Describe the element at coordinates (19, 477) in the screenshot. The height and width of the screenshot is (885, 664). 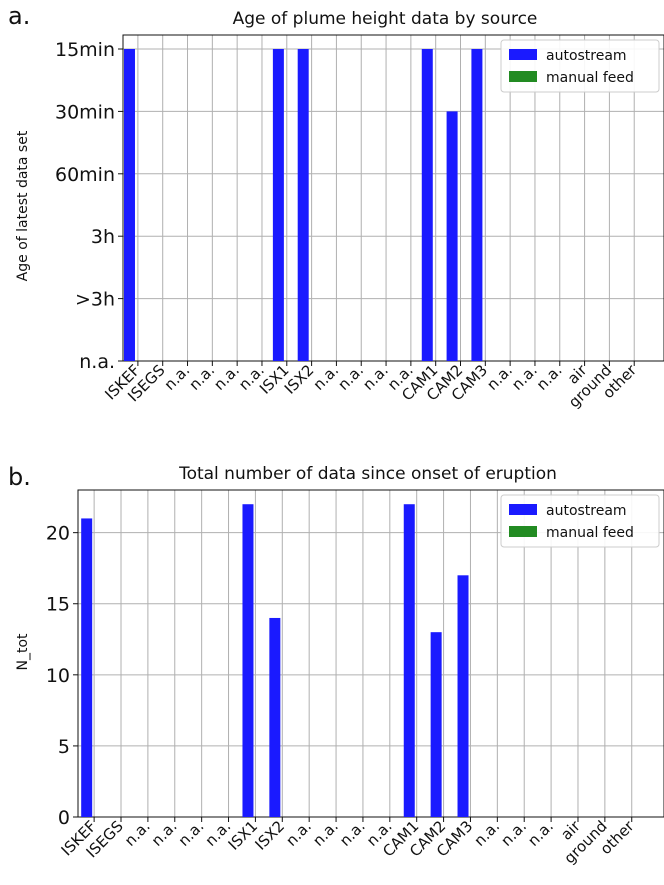
I see `panel-b-label: b.` at that location.